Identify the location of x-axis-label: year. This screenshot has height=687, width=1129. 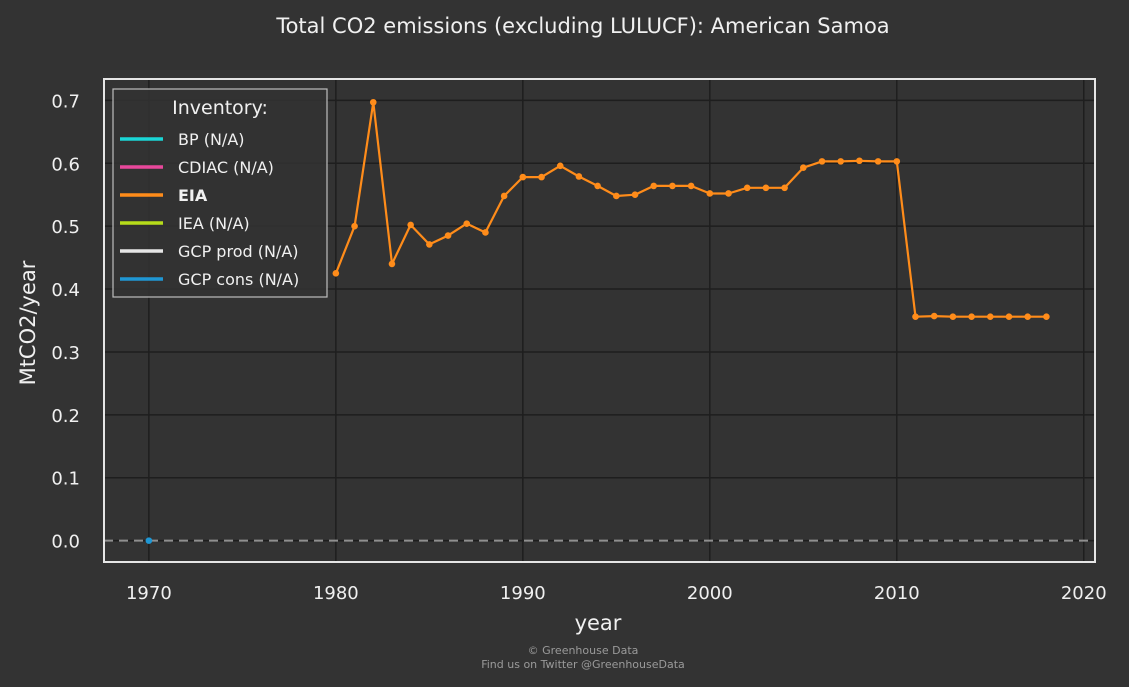
(598, 623).